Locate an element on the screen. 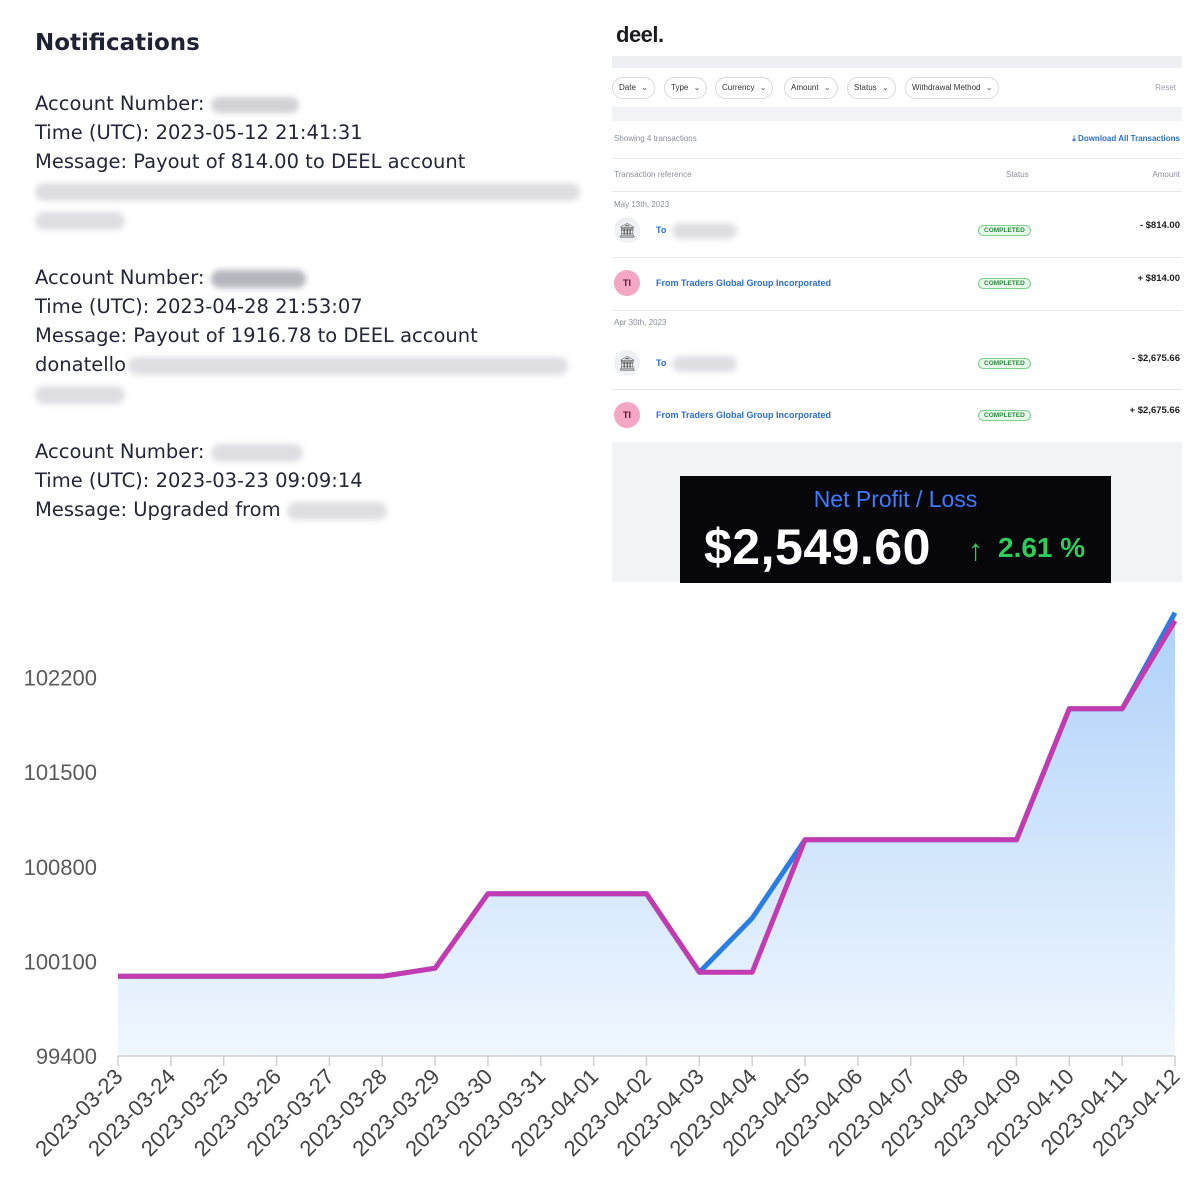 The height and width of the screenshot is (1200, 1200). date-group-label: May 13th, 2023 is located at coordinates (642, 204).